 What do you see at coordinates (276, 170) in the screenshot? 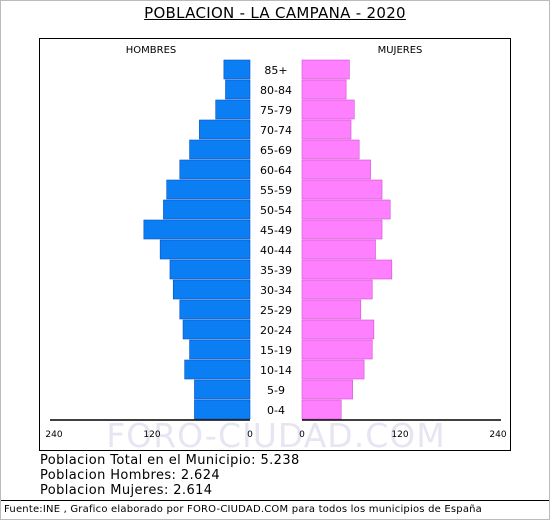
I see `age-label-60-64: 60-64` at bounding box center [276, 170].